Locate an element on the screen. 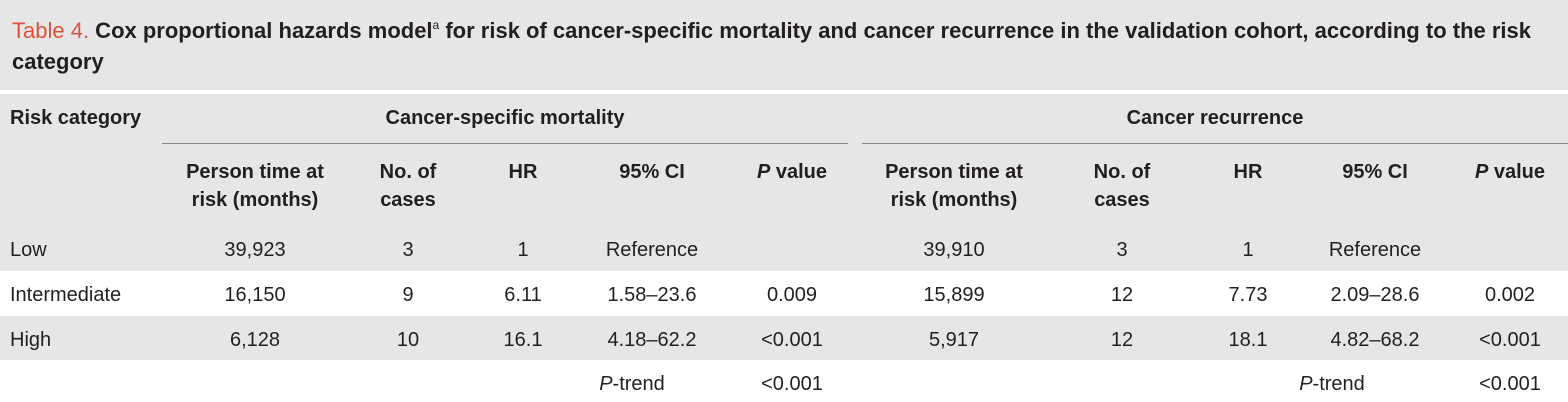 Image resolution: width=1568 pixels, height=402 pixels. cell-ci: 4.18–62.2 is located at coordinates (652, 340).